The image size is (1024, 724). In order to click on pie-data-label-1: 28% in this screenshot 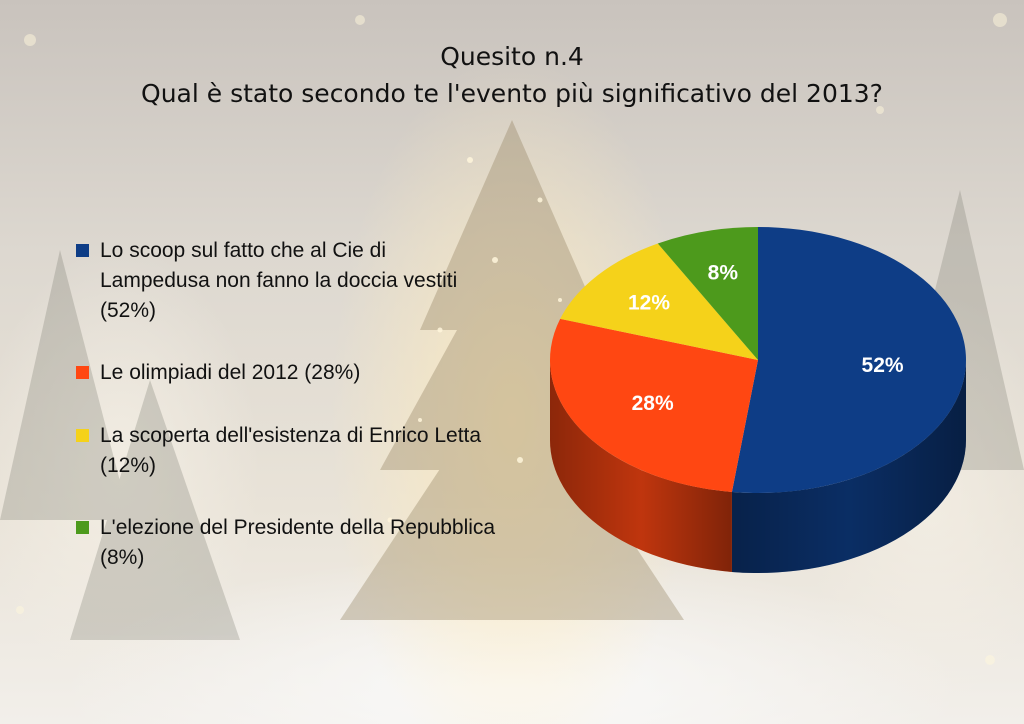, I will do `click(653, 403)`.